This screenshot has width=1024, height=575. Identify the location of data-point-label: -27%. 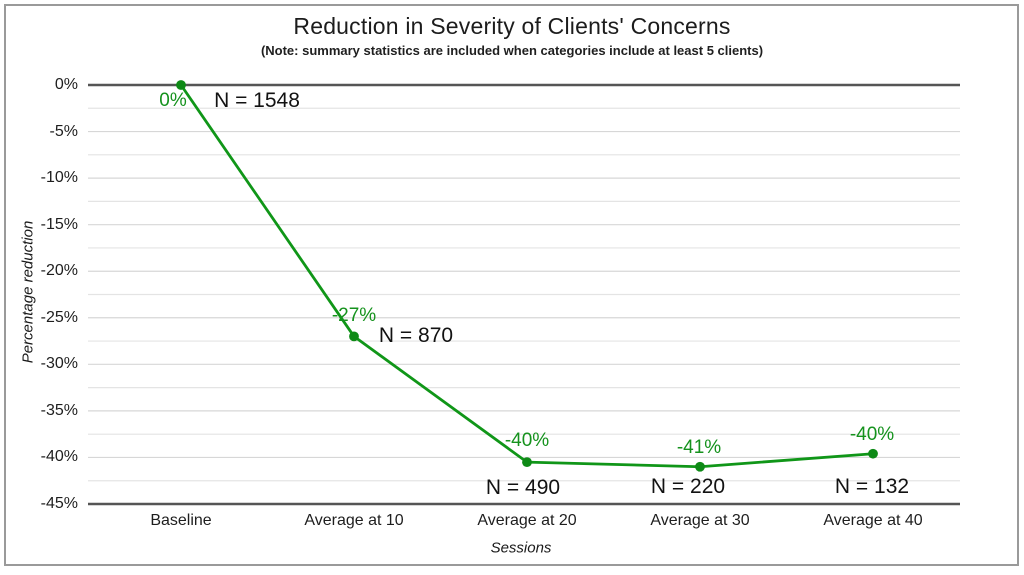
(354, 316).